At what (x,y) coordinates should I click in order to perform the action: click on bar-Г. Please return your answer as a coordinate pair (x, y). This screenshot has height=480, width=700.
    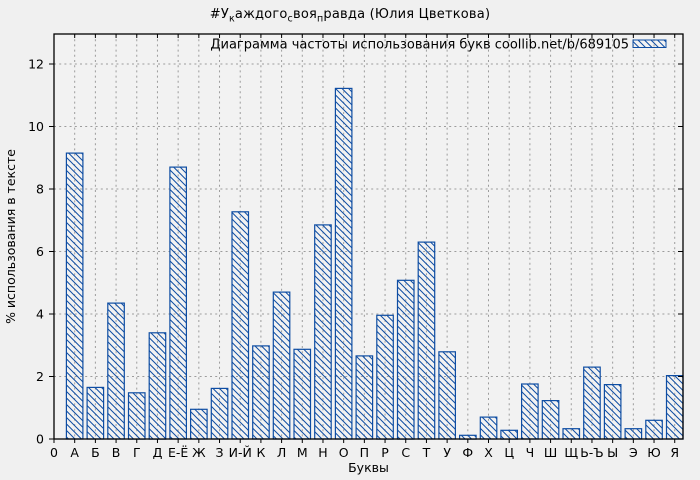
    Looking at the image, I should click on (136, 416).